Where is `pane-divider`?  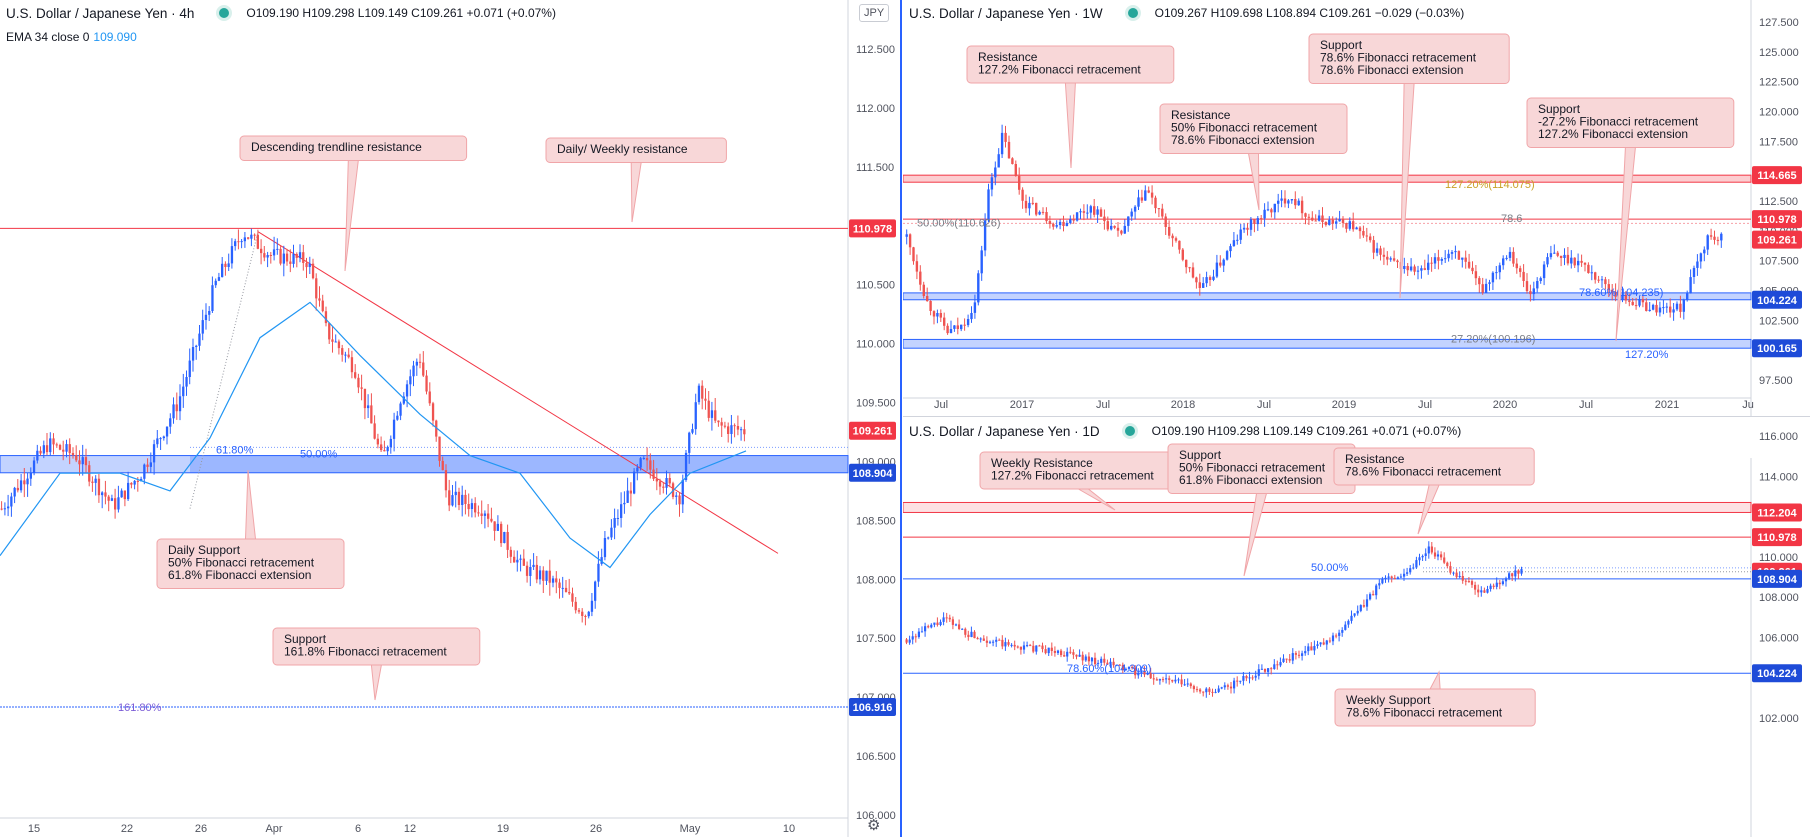
pane-divider is located at coordinates (901, 418).